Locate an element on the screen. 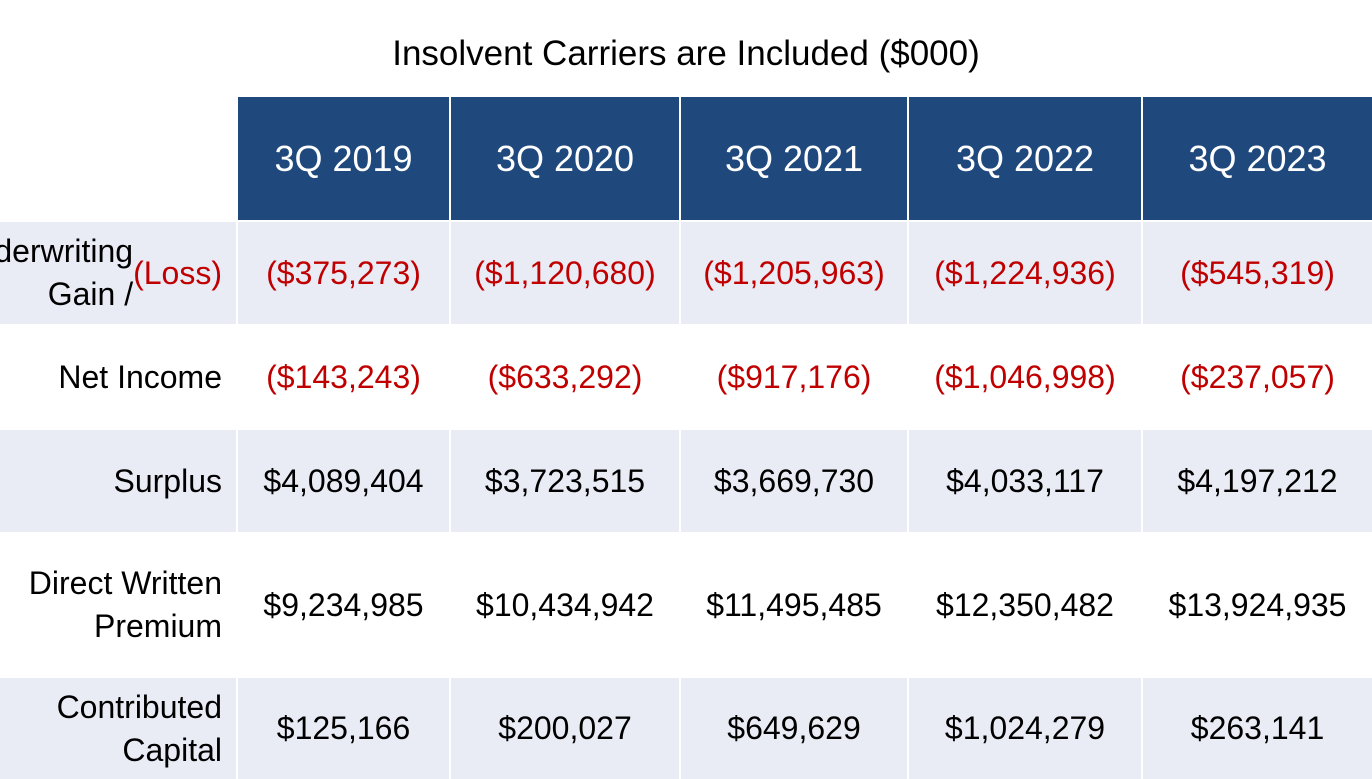 This screenshot has height=779, width=1372. row-label: Contributed Capital is located at coordinates (118, 728).